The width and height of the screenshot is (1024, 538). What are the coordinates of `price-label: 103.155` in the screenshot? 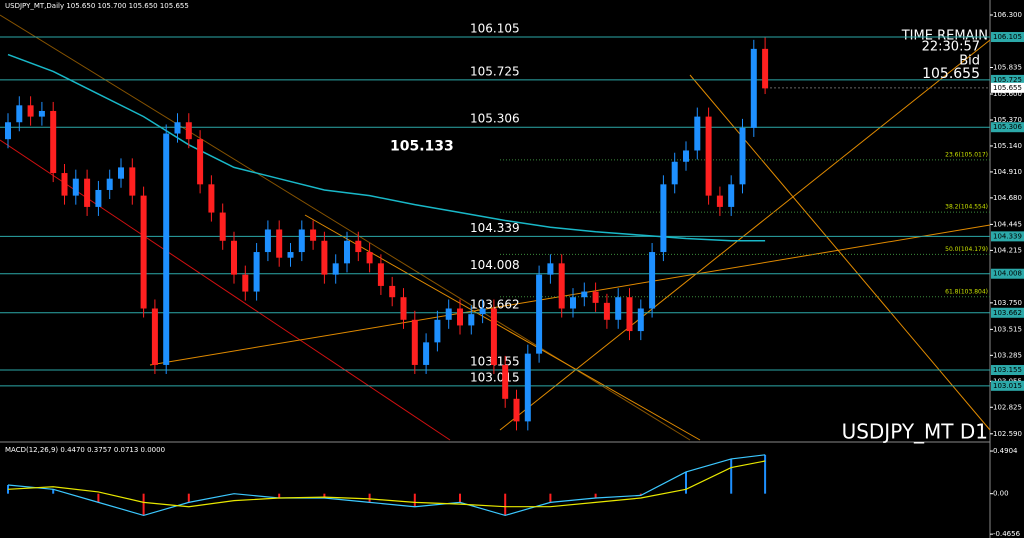 It's located at (1007, 370).